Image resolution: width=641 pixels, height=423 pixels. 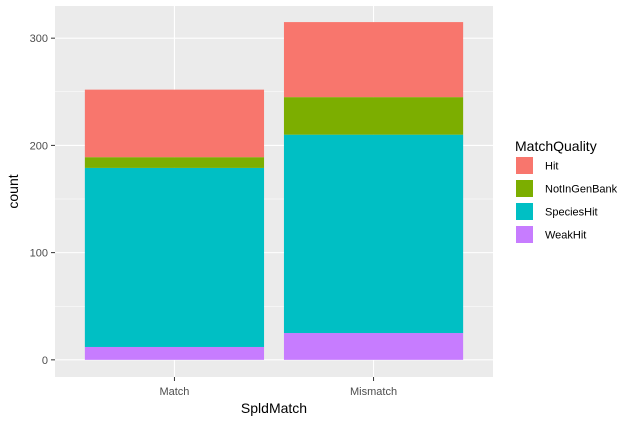 I want to click on legend-items: Hit NotInGenBank SpeciesHit WeakHit, so click(x=567, y=200).